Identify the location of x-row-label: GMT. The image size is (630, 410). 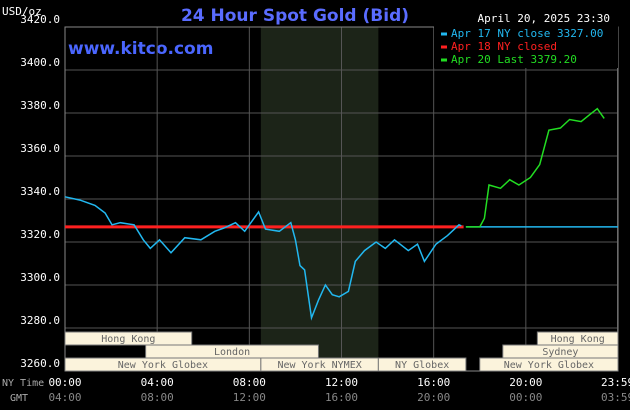
(19, 398).